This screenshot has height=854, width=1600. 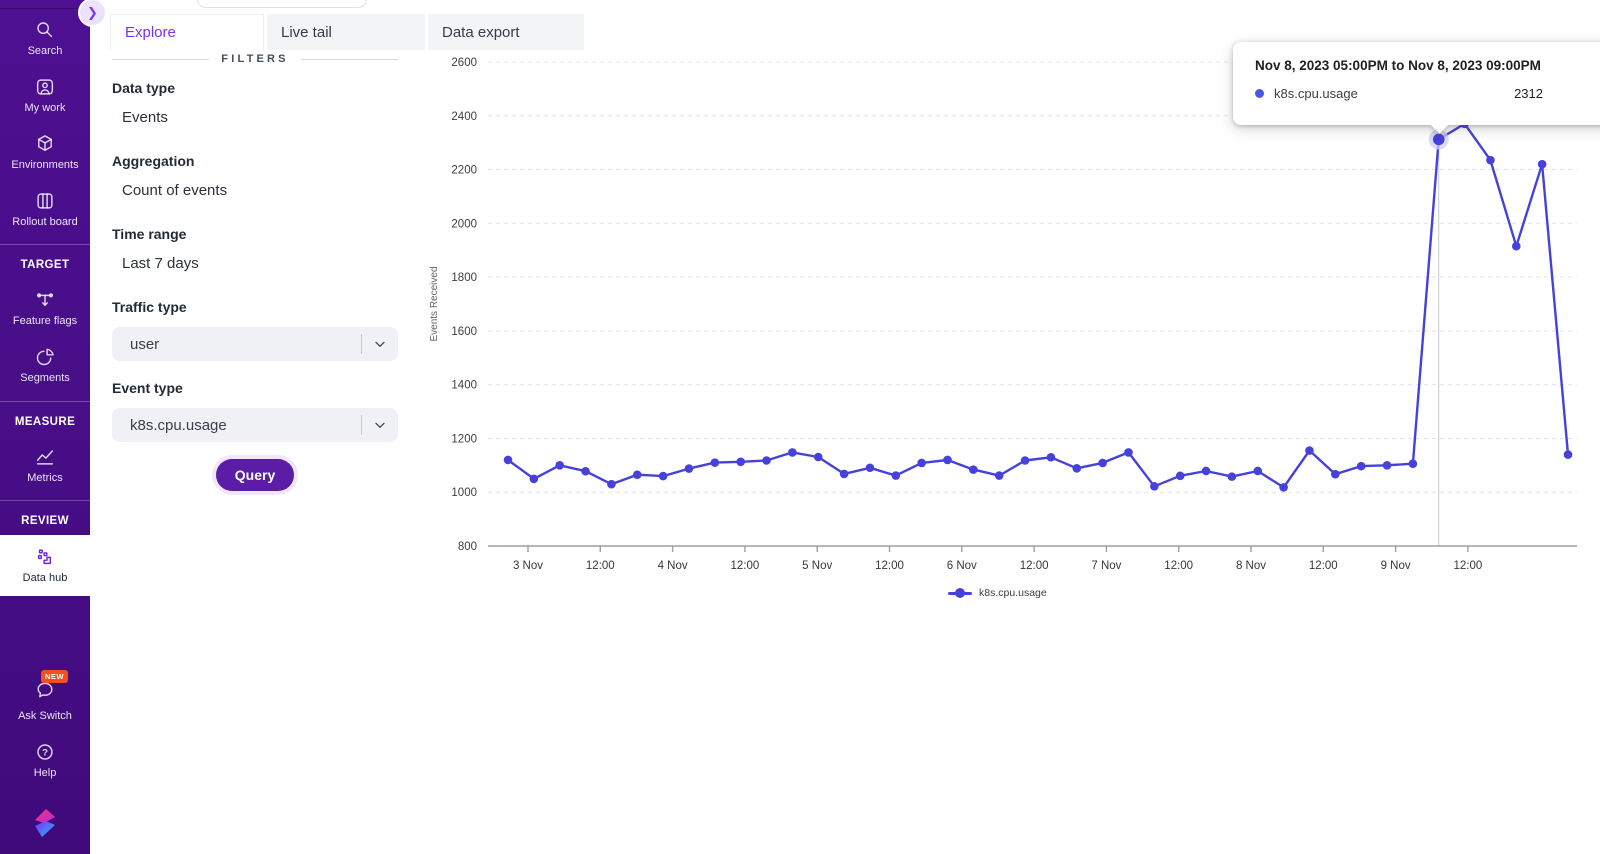 I want to click on sidebar-item-label: Data hub, so click(x=45, y=577).